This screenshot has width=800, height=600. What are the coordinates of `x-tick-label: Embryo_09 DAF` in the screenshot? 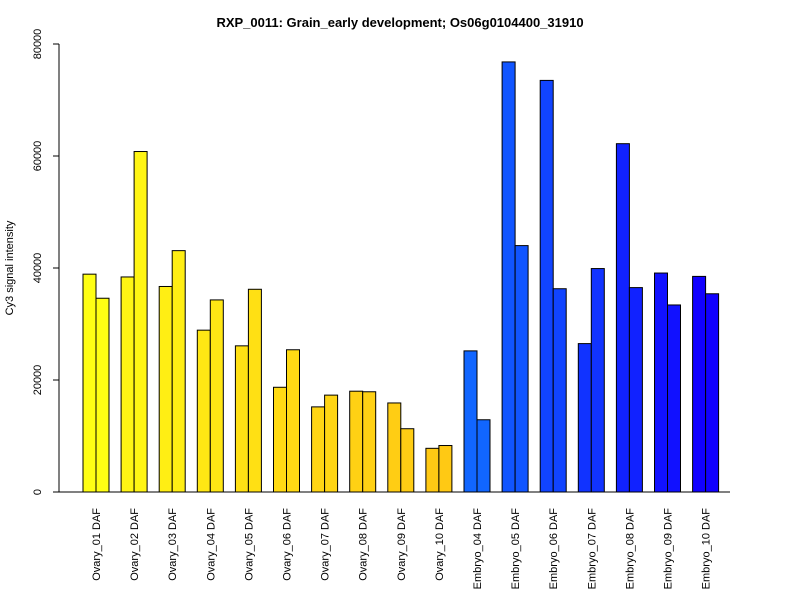 It's located at (669, 549).